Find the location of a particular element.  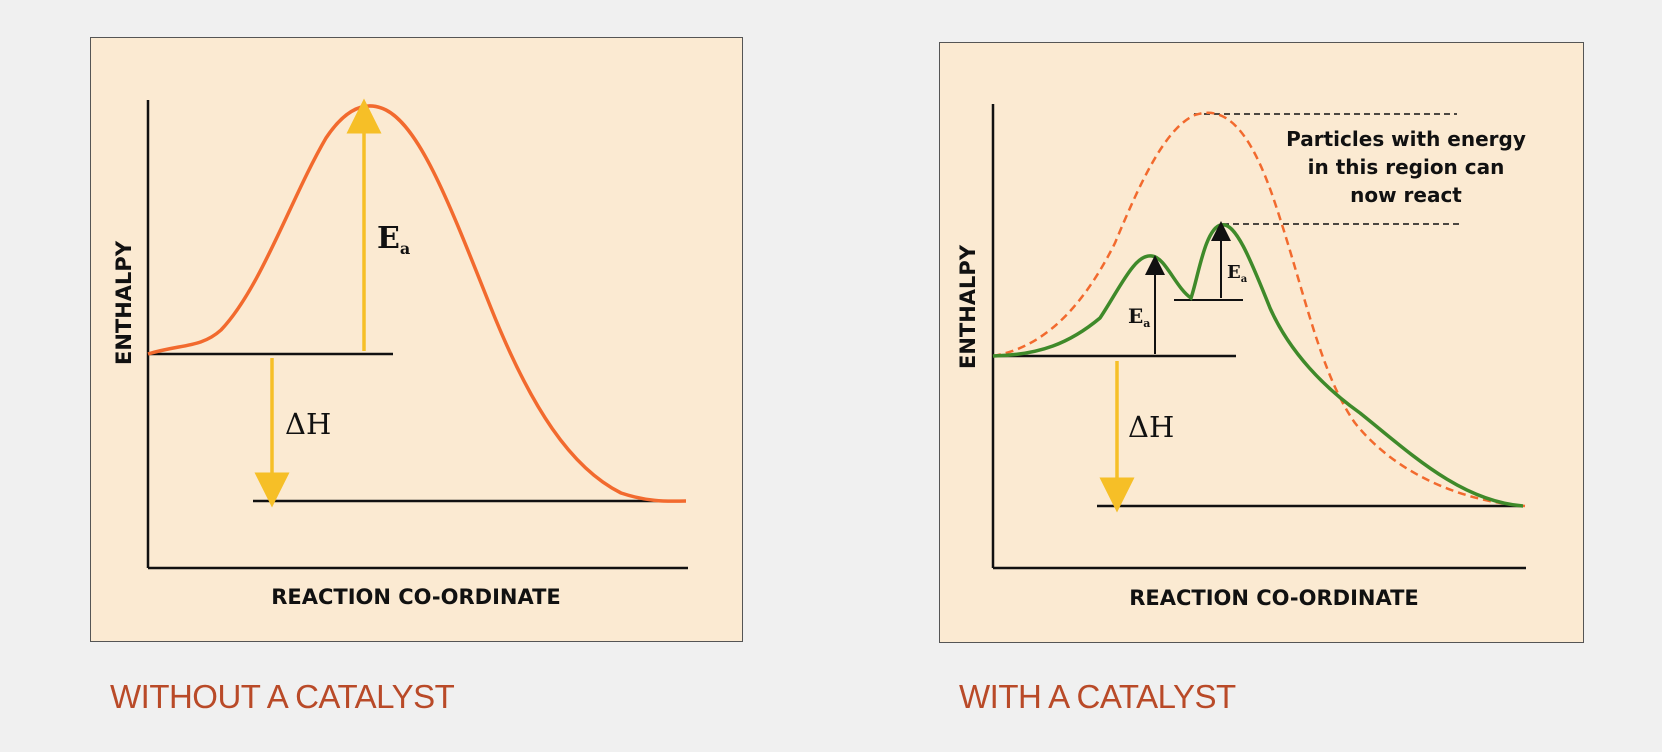

catalysed-curve is located at coordinates (1258, 365).